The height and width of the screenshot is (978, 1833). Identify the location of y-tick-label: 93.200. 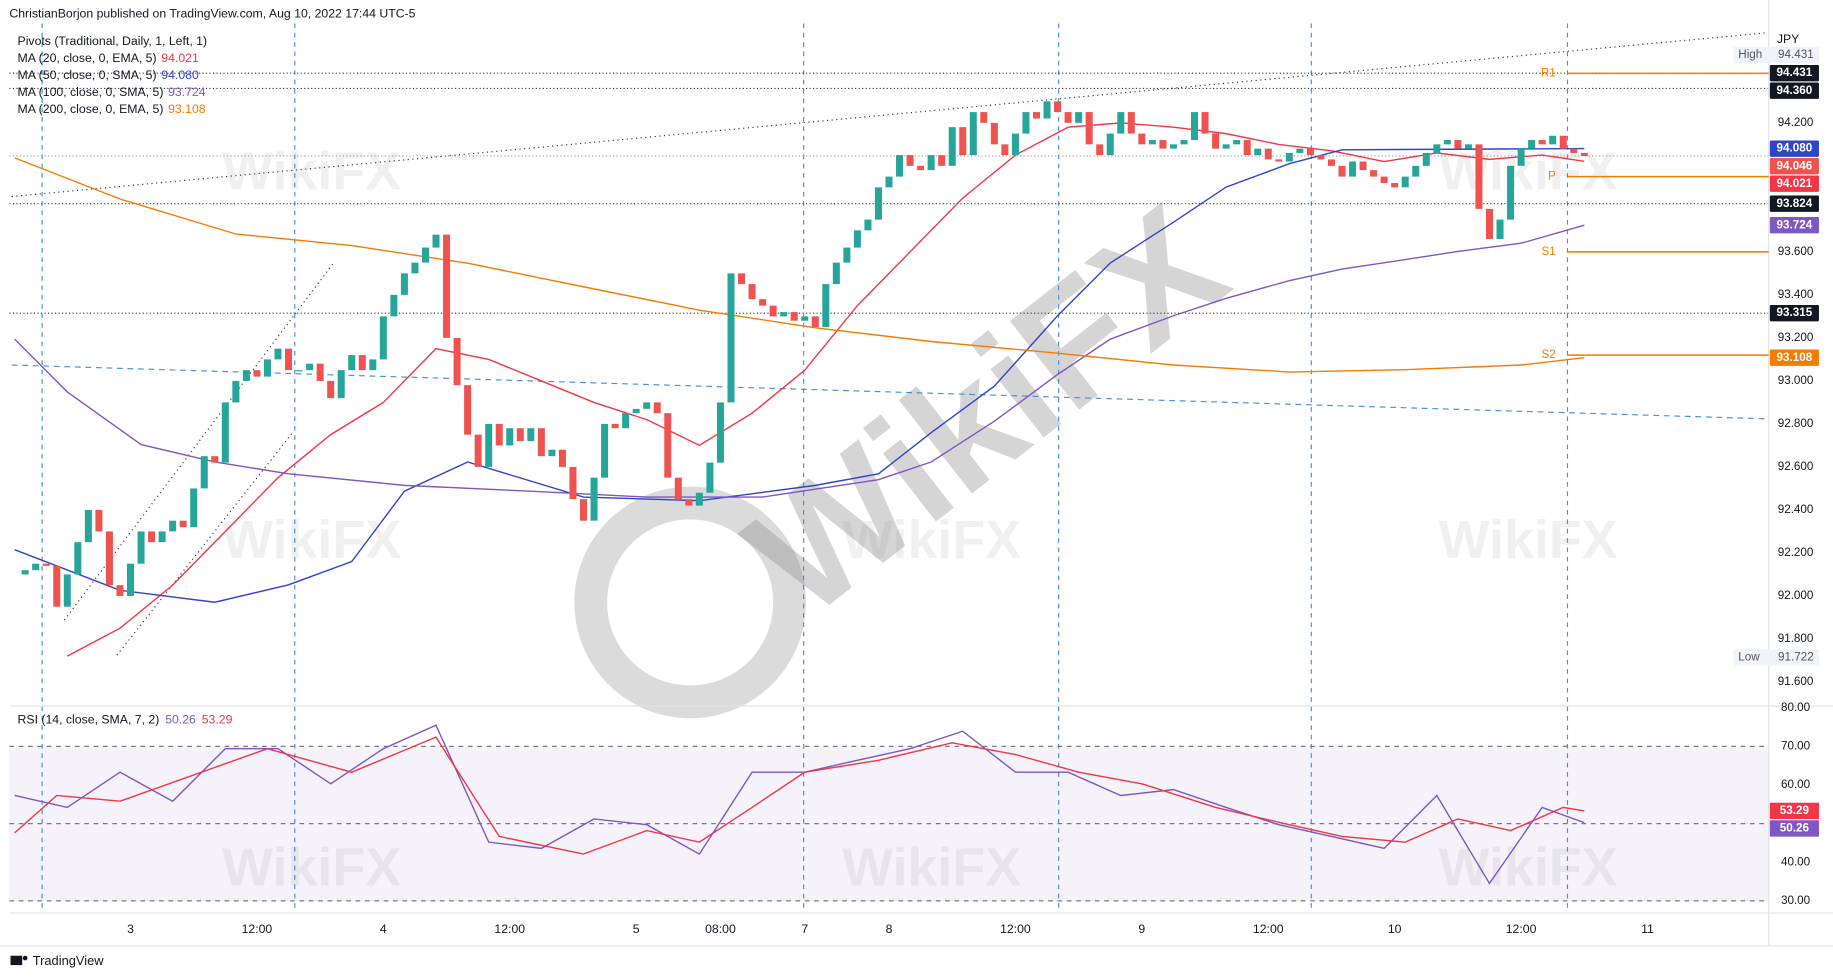
(1796, 337).